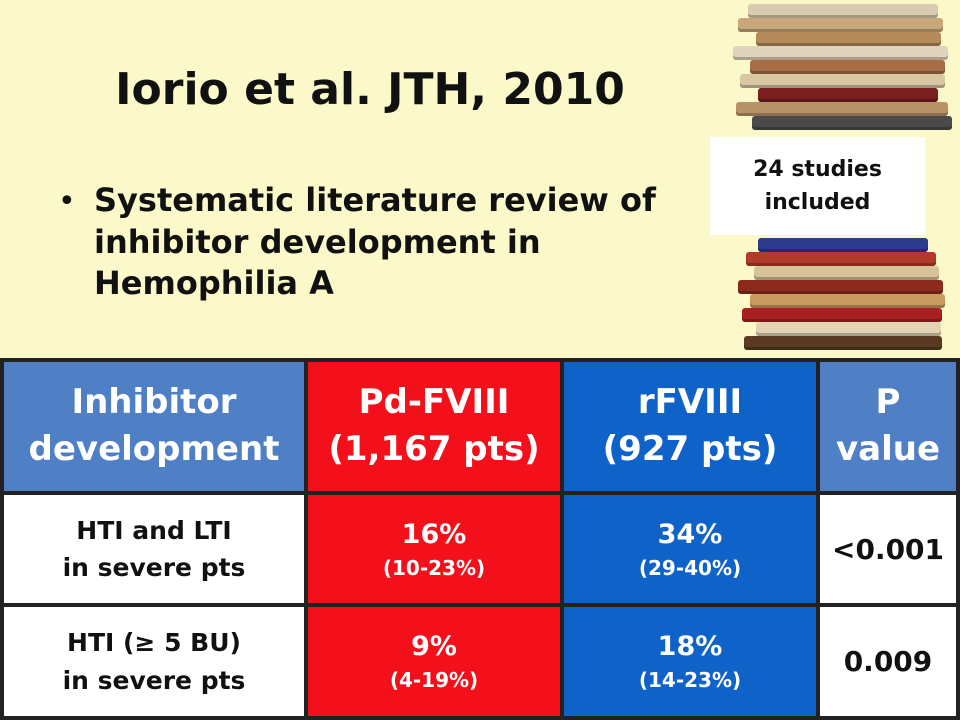 The height and width of the screenshot is (720, 960). Describe the element at coordinates (434, 426) in the screenshot. I see `header-pd-fviii: Pd-FVIII (1,167 pts)` at that location.